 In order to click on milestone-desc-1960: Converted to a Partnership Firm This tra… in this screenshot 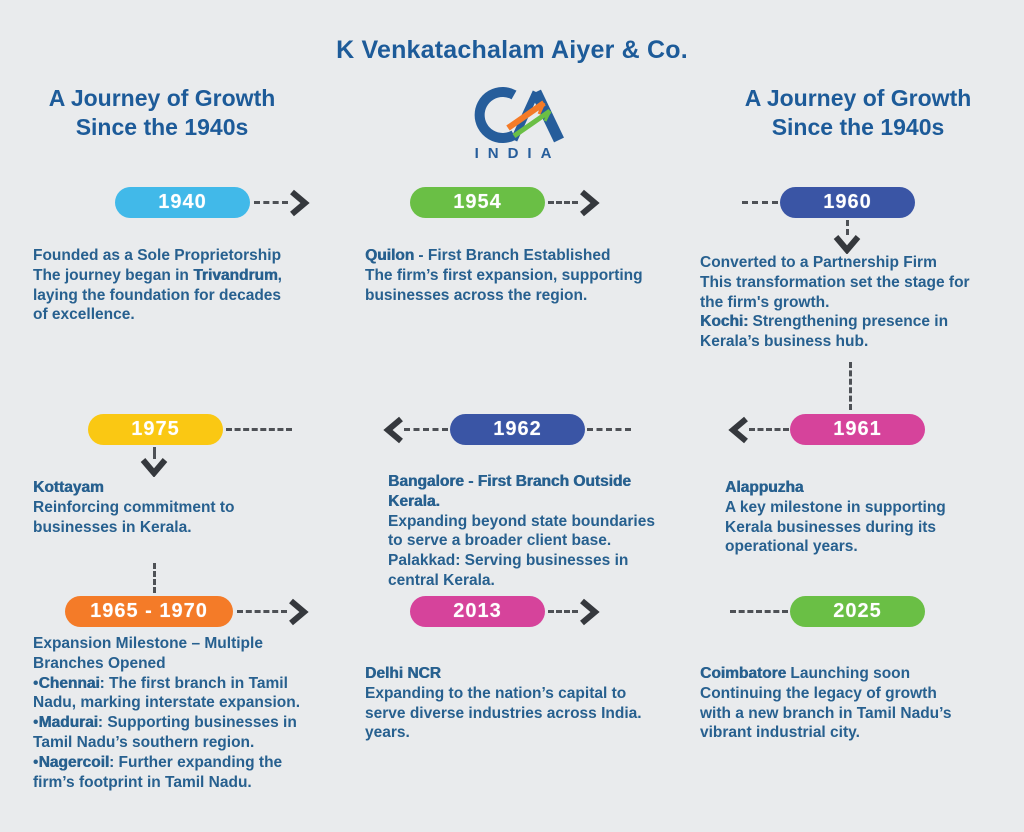, I will do `click(835, 302)`.